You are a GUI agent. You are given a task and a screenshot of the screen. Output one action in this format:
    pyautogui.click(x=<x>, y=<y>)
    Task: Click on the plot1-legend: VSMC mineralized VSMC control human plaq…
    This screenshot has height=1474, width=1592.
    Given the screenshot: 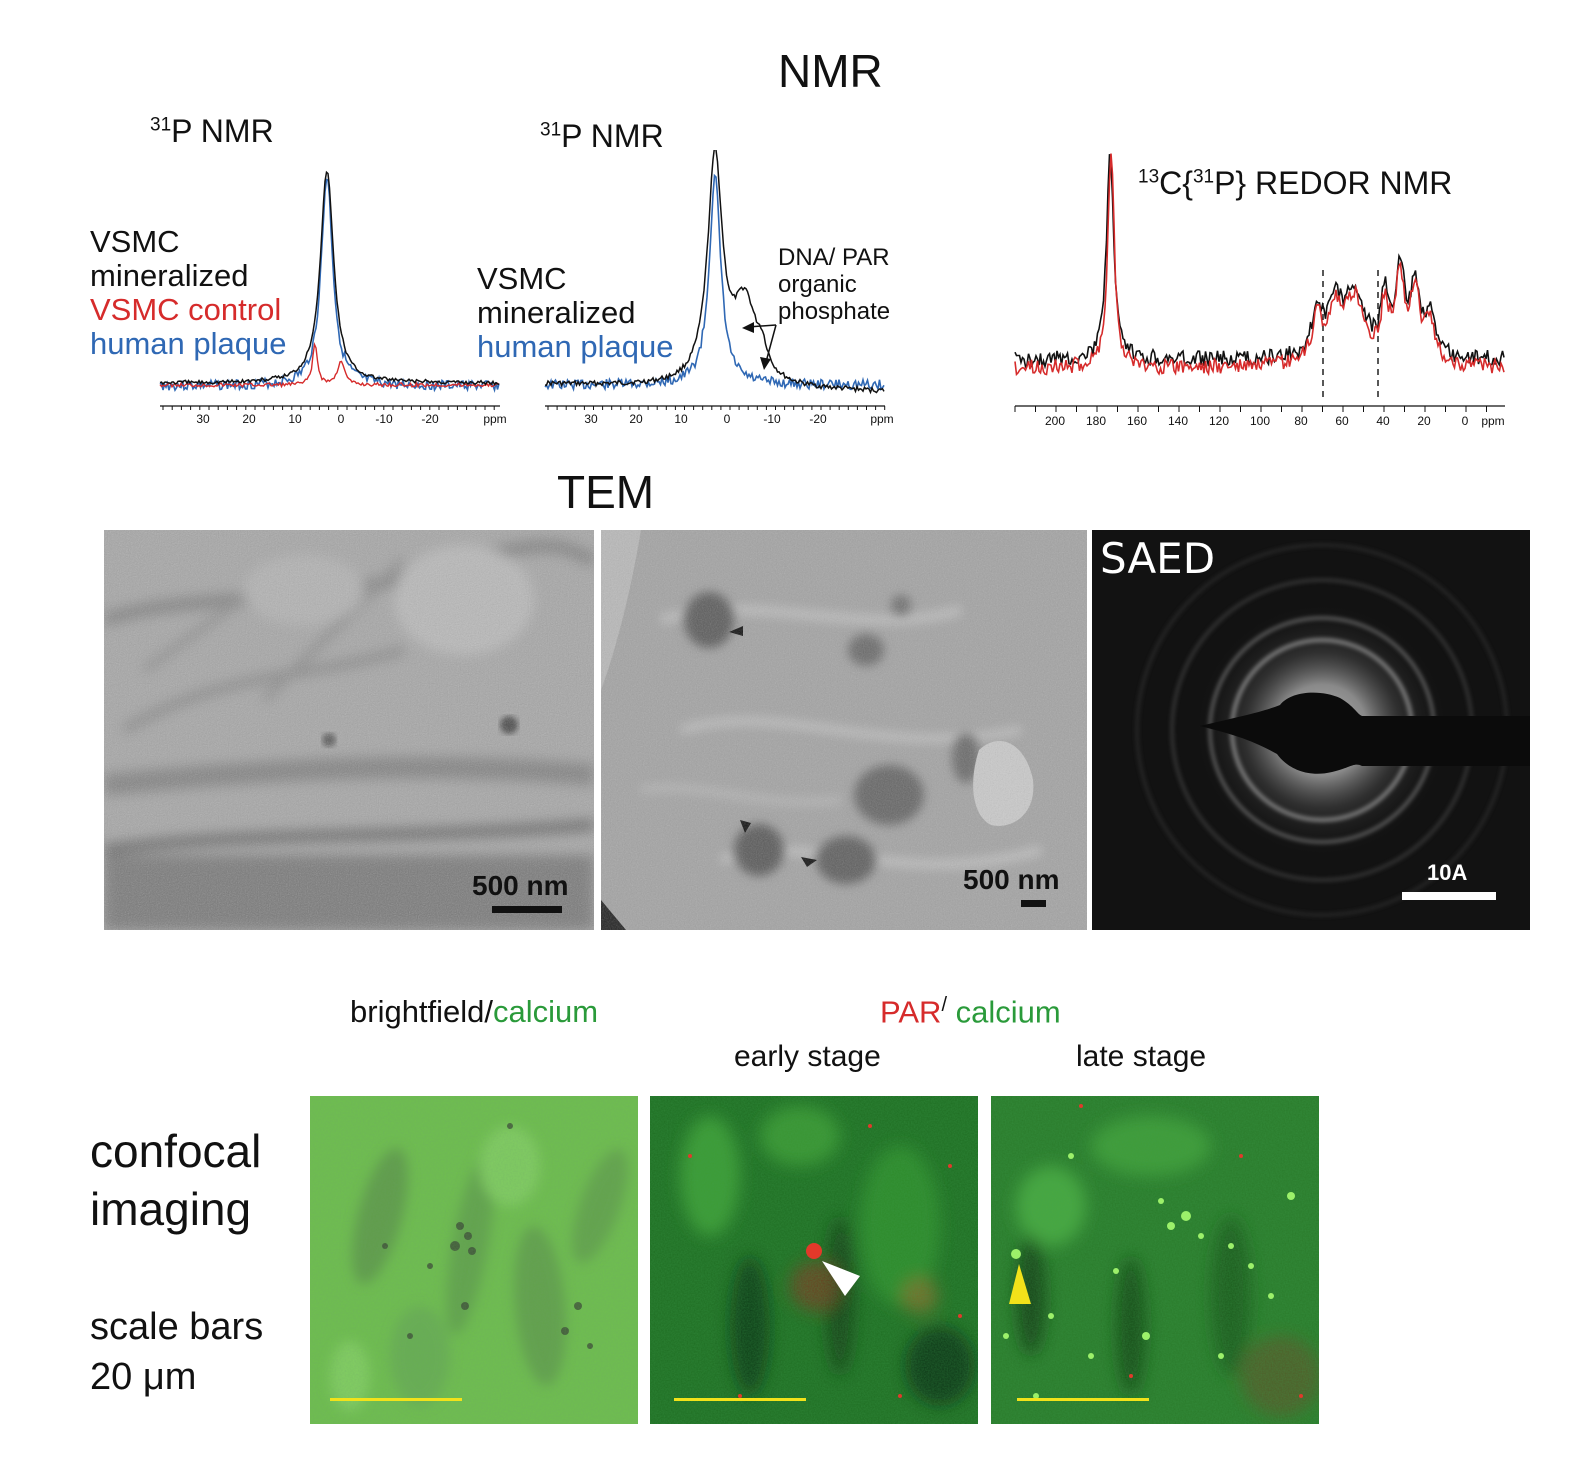 What is the action you would take?
    pyautogui.click(x=188, y=293)
    